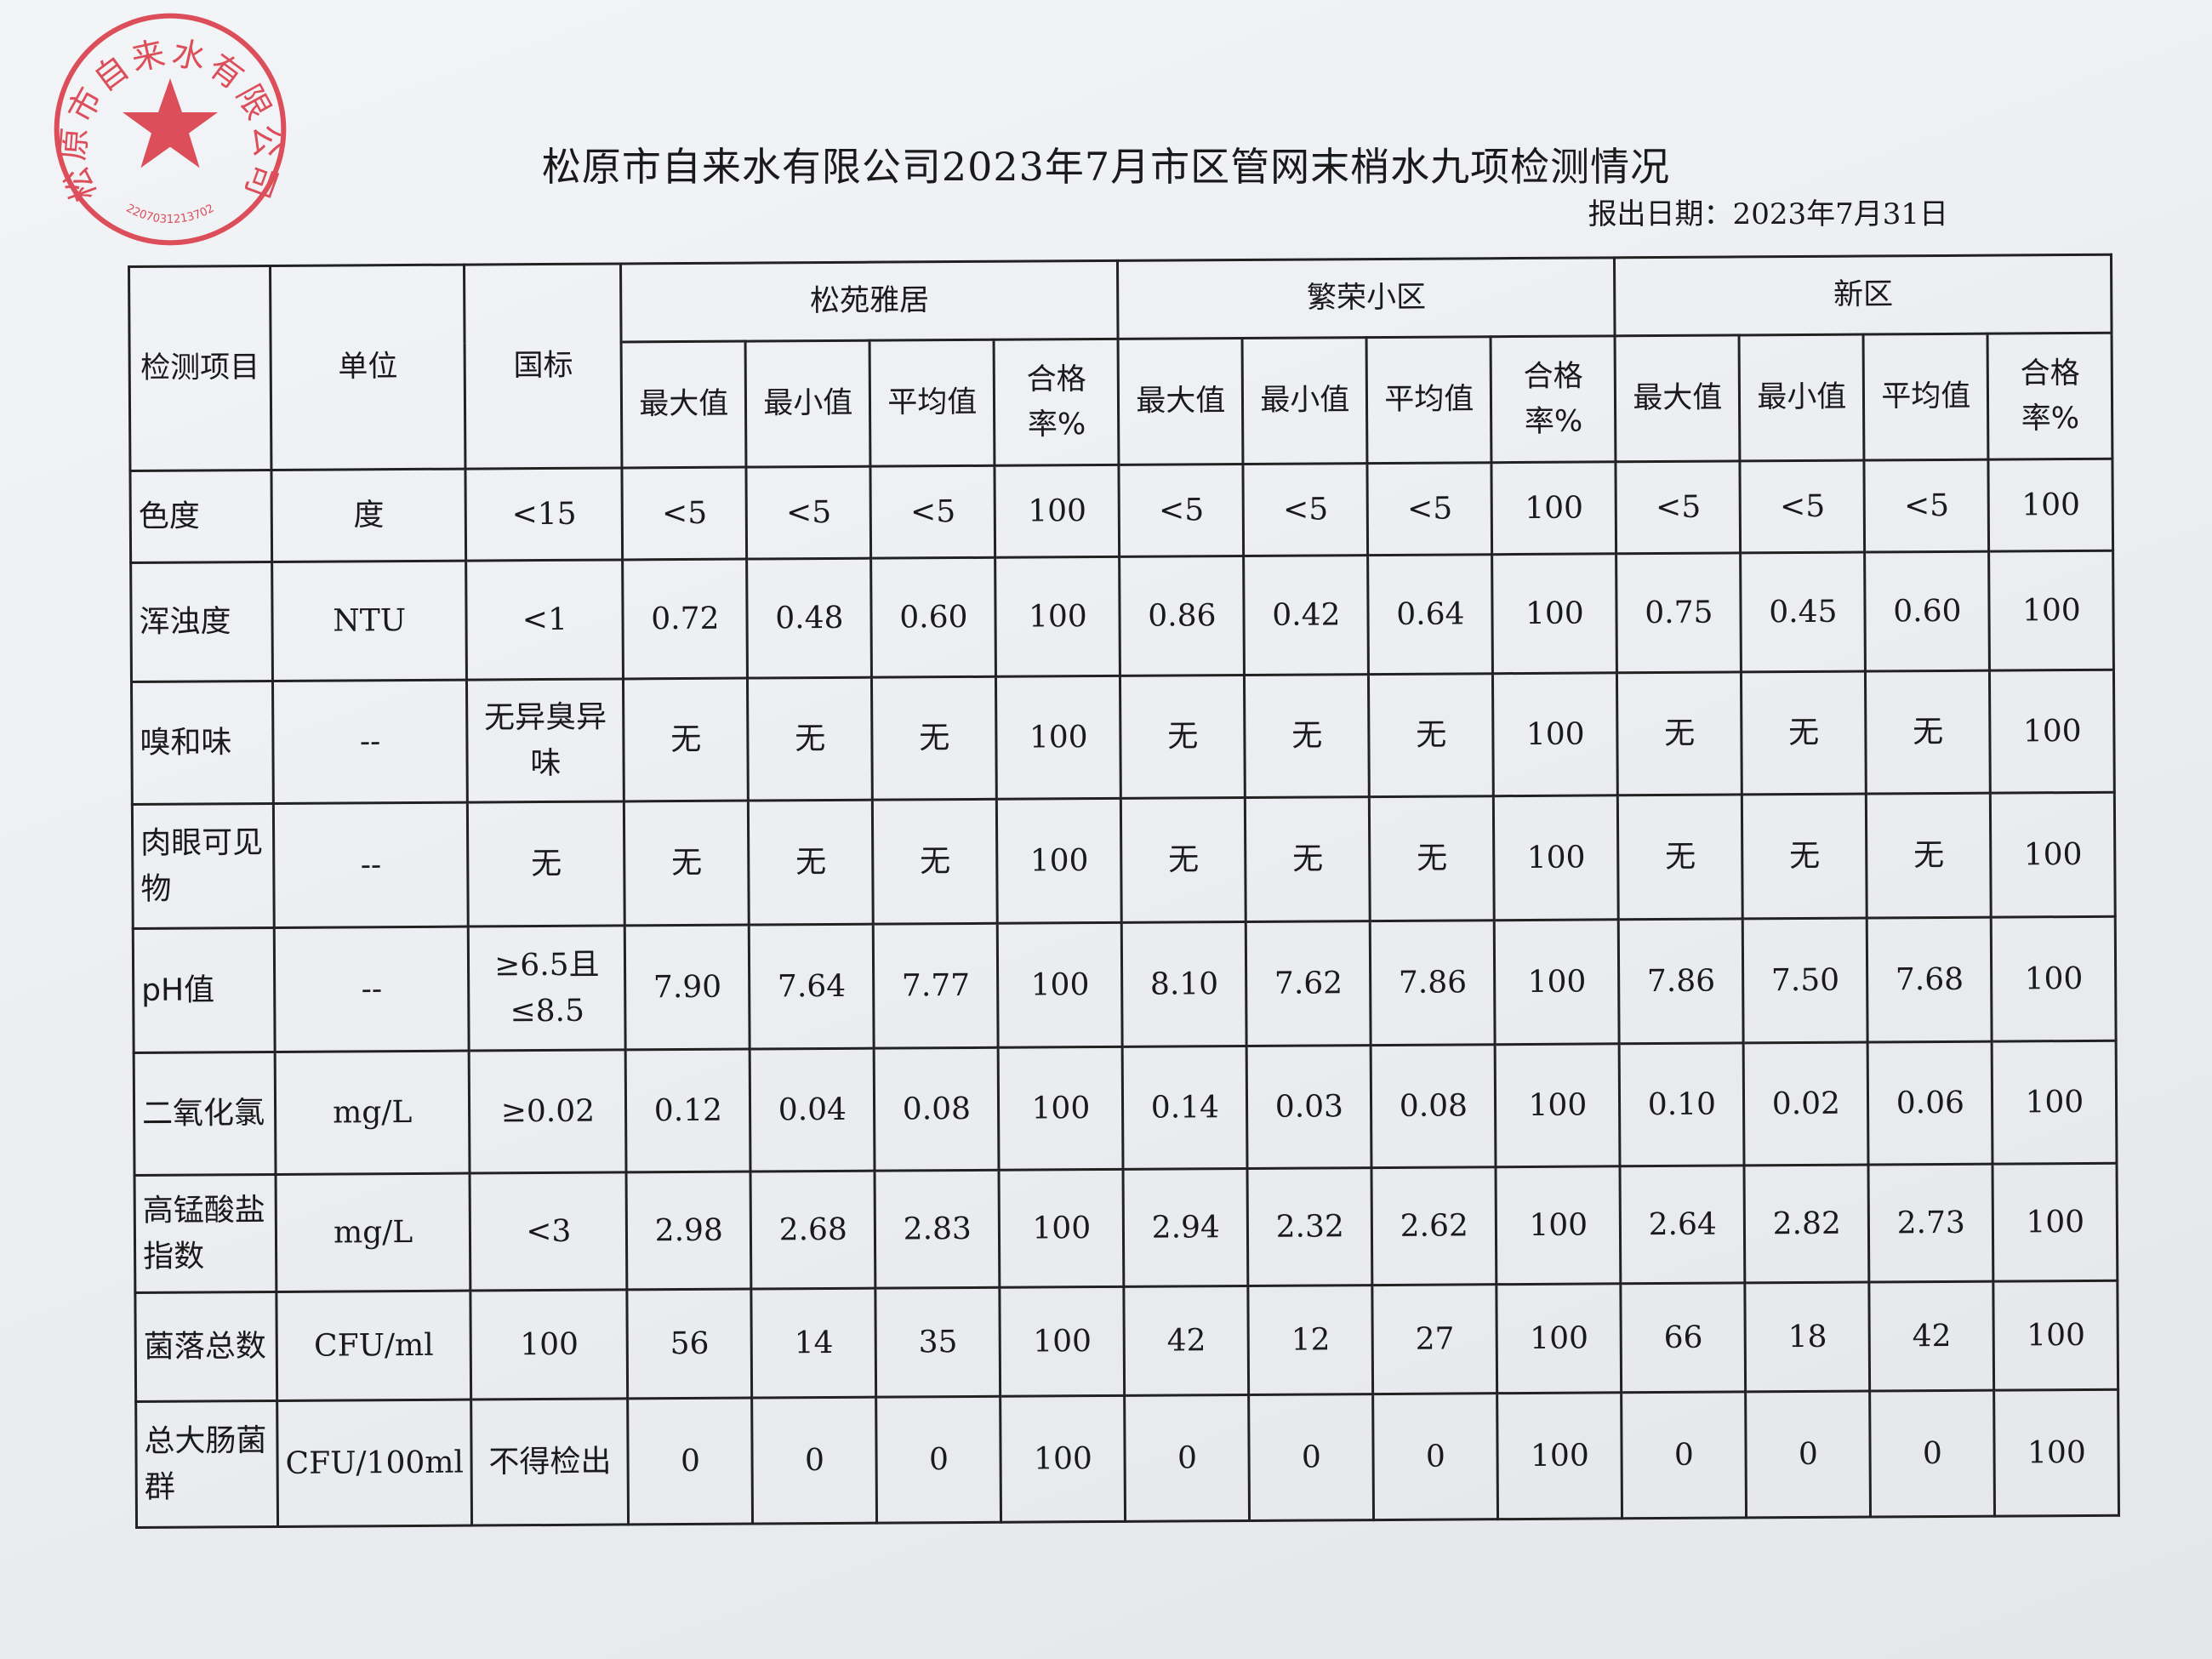 The height and width of the screenshot is (1659, 2212). What do you see at coordinates (1181, 401) in the screenshot?
I see `header-sub: 最大值` at bounding box center [1181, 401].